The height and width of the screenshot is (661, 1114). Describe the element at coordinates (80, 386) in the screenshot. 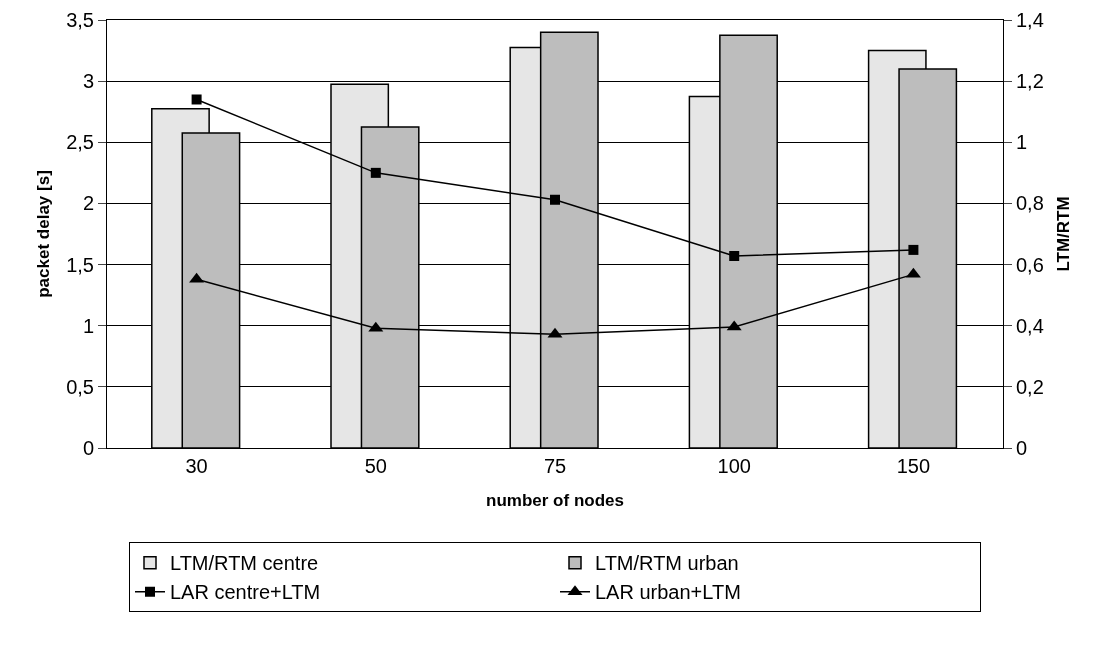

I see `y-tick-label: 0,5` at that location.